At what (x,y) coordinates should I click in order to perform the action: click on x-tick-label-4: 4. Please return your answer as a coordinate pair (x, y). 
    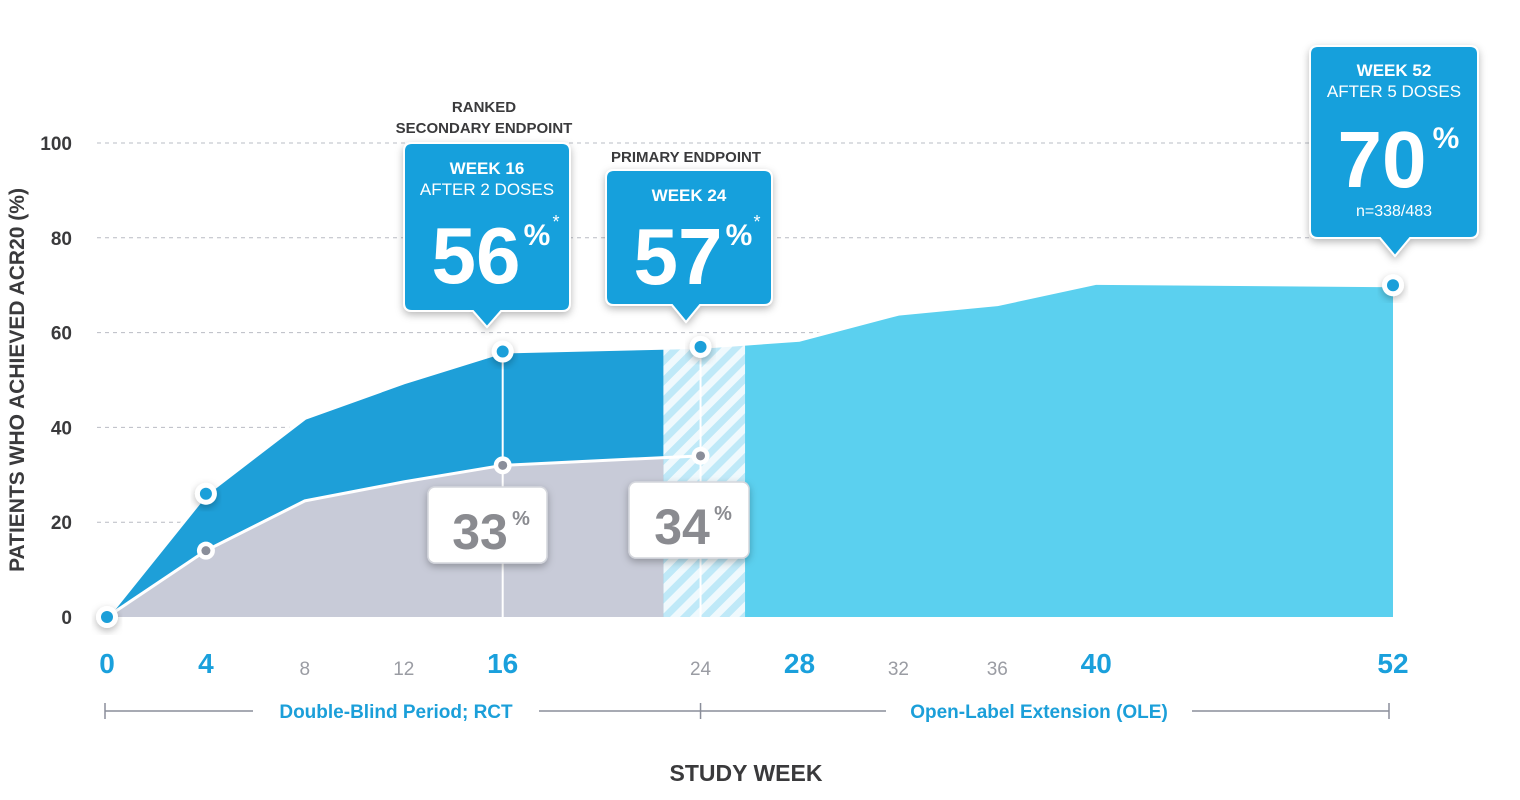
    Looking at the image, I should click on (206, 663).